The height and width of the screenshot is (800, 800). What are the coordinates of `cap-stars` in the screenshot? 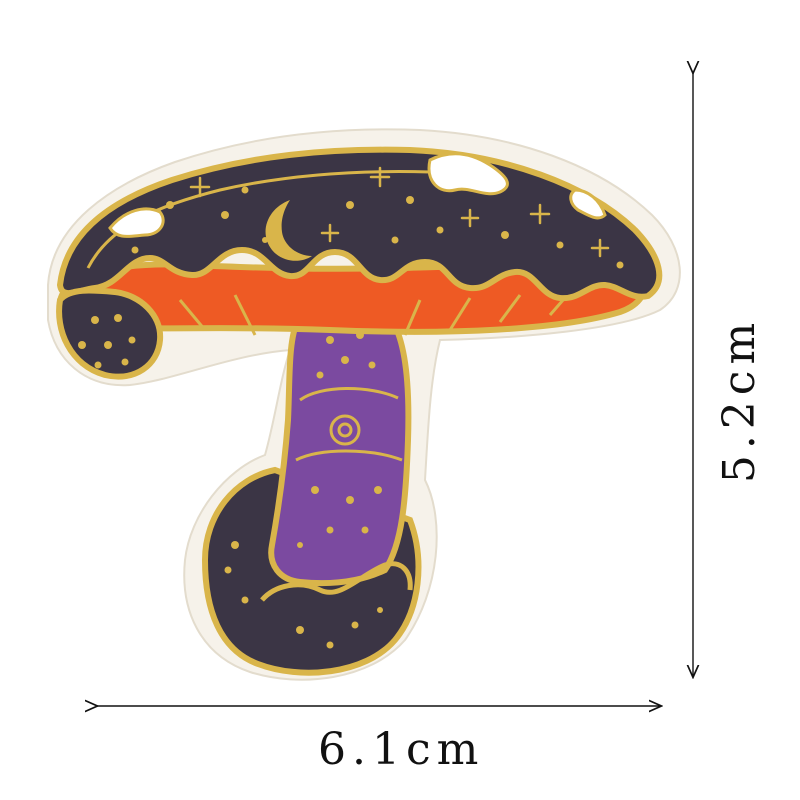 It's located at (399, 212).